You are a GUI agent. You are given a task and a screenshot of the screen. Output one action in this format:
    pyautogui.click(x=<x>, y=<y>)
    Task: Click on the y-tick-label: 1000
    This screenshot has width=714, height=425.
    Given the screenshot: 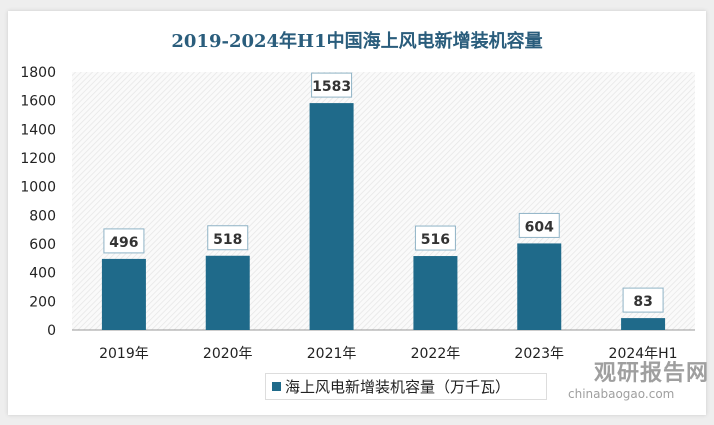 What is the action you would take?
    pyautogui.click(x=38, y=188)
    